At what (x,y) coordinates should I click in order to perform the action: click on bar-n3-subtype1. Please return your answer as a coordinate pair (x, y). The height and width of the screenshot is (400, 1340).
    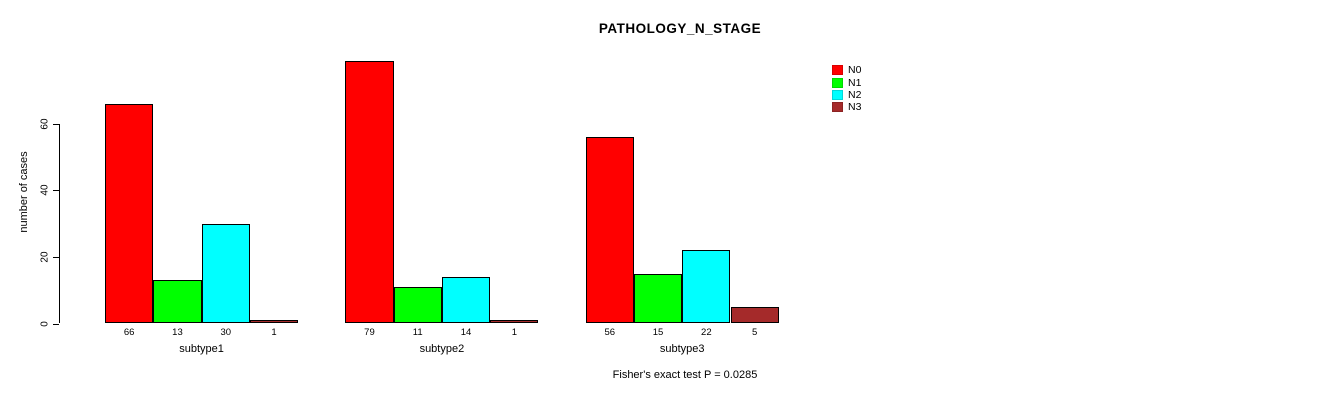
    Looking at the image, I should click on (274, 322).